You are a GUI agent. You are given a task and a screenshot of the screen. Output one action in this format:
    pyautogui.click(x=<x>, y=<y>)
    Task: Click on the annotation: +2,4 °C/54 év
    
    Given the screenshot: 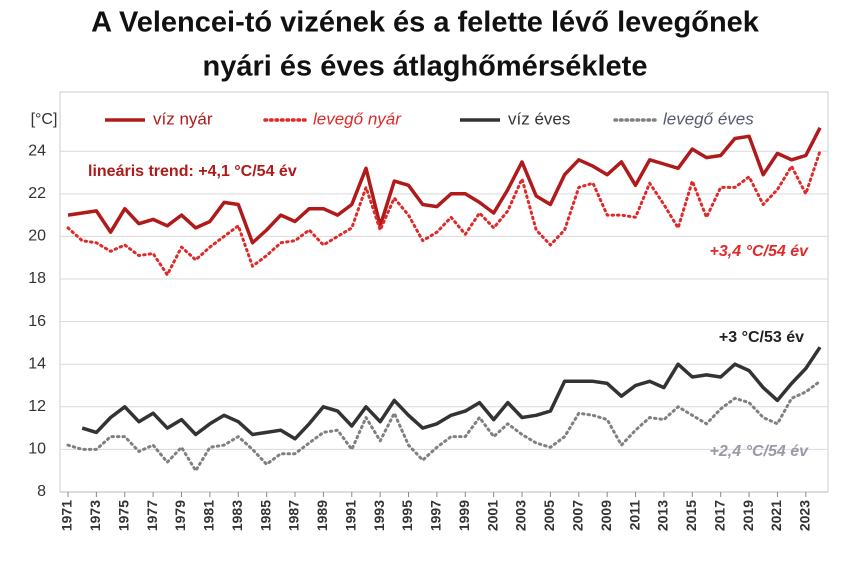 What is the action you would take?
    pyautogui.click(x=760, y=451)
    